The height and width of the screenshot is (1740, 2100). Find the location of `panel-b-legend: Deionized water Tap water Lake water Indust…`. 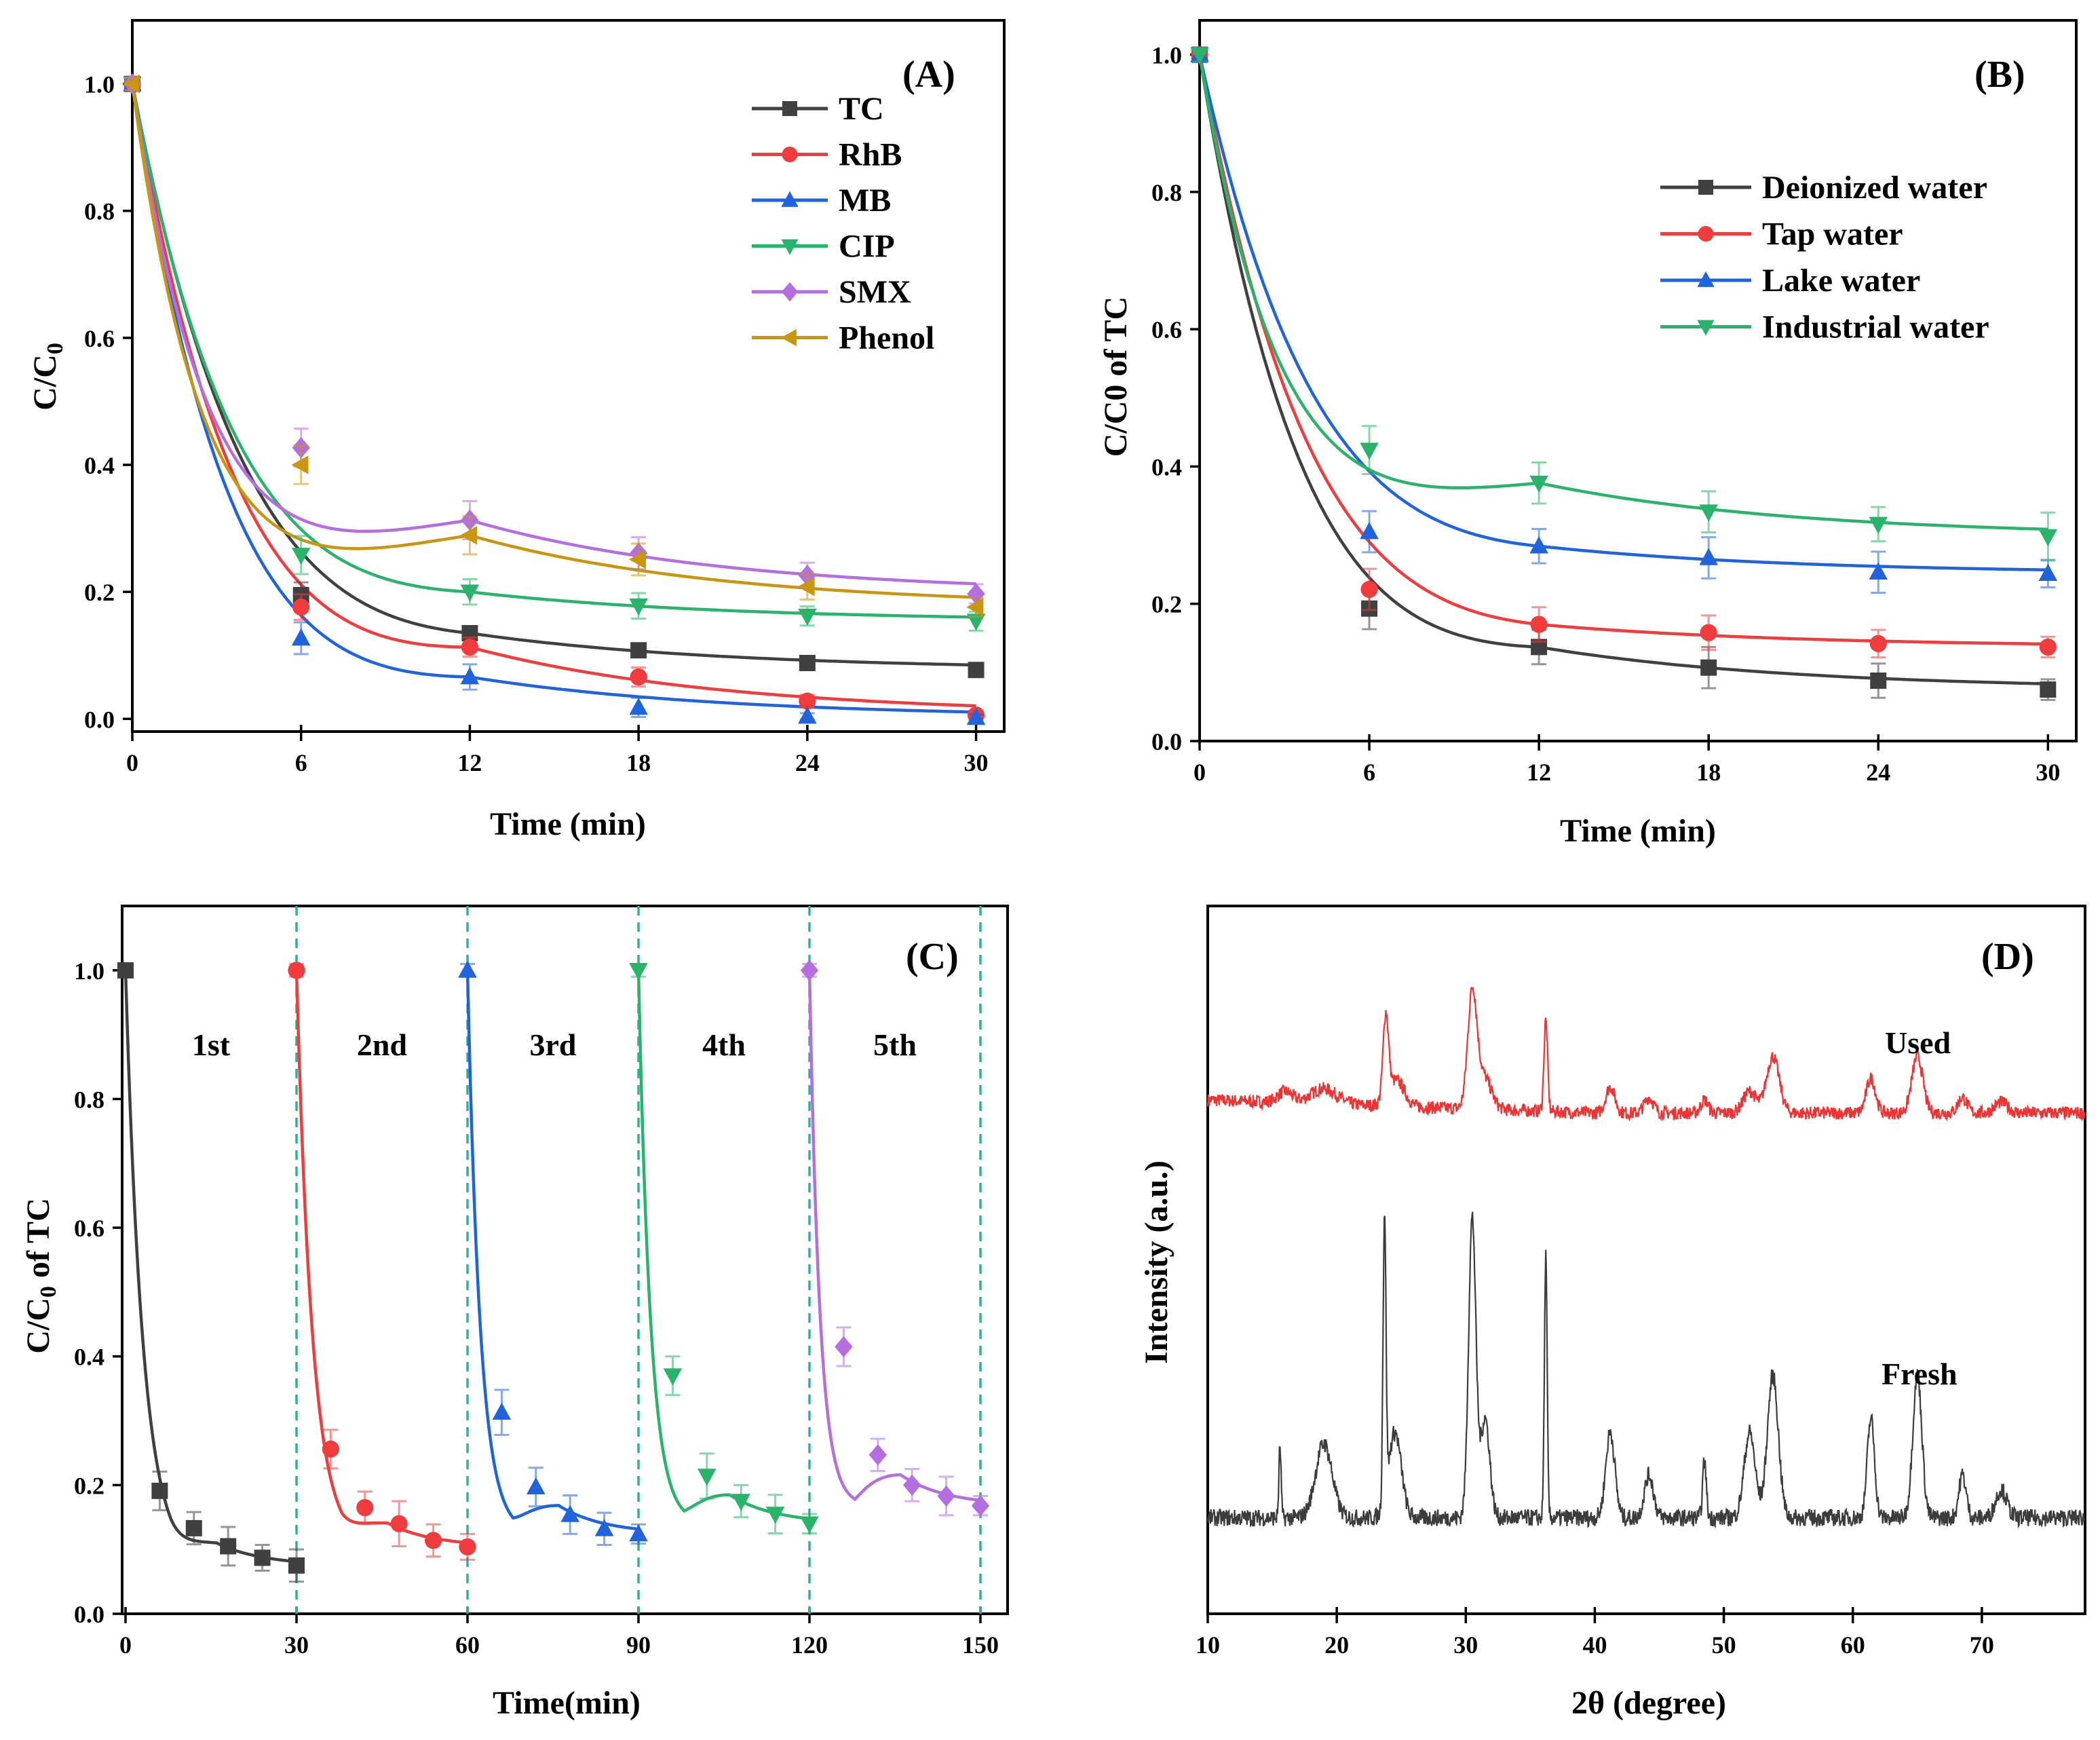

panel-b-legend: Deionized water Tap water Lake water Indust… is located at coordinates (1824, 257).